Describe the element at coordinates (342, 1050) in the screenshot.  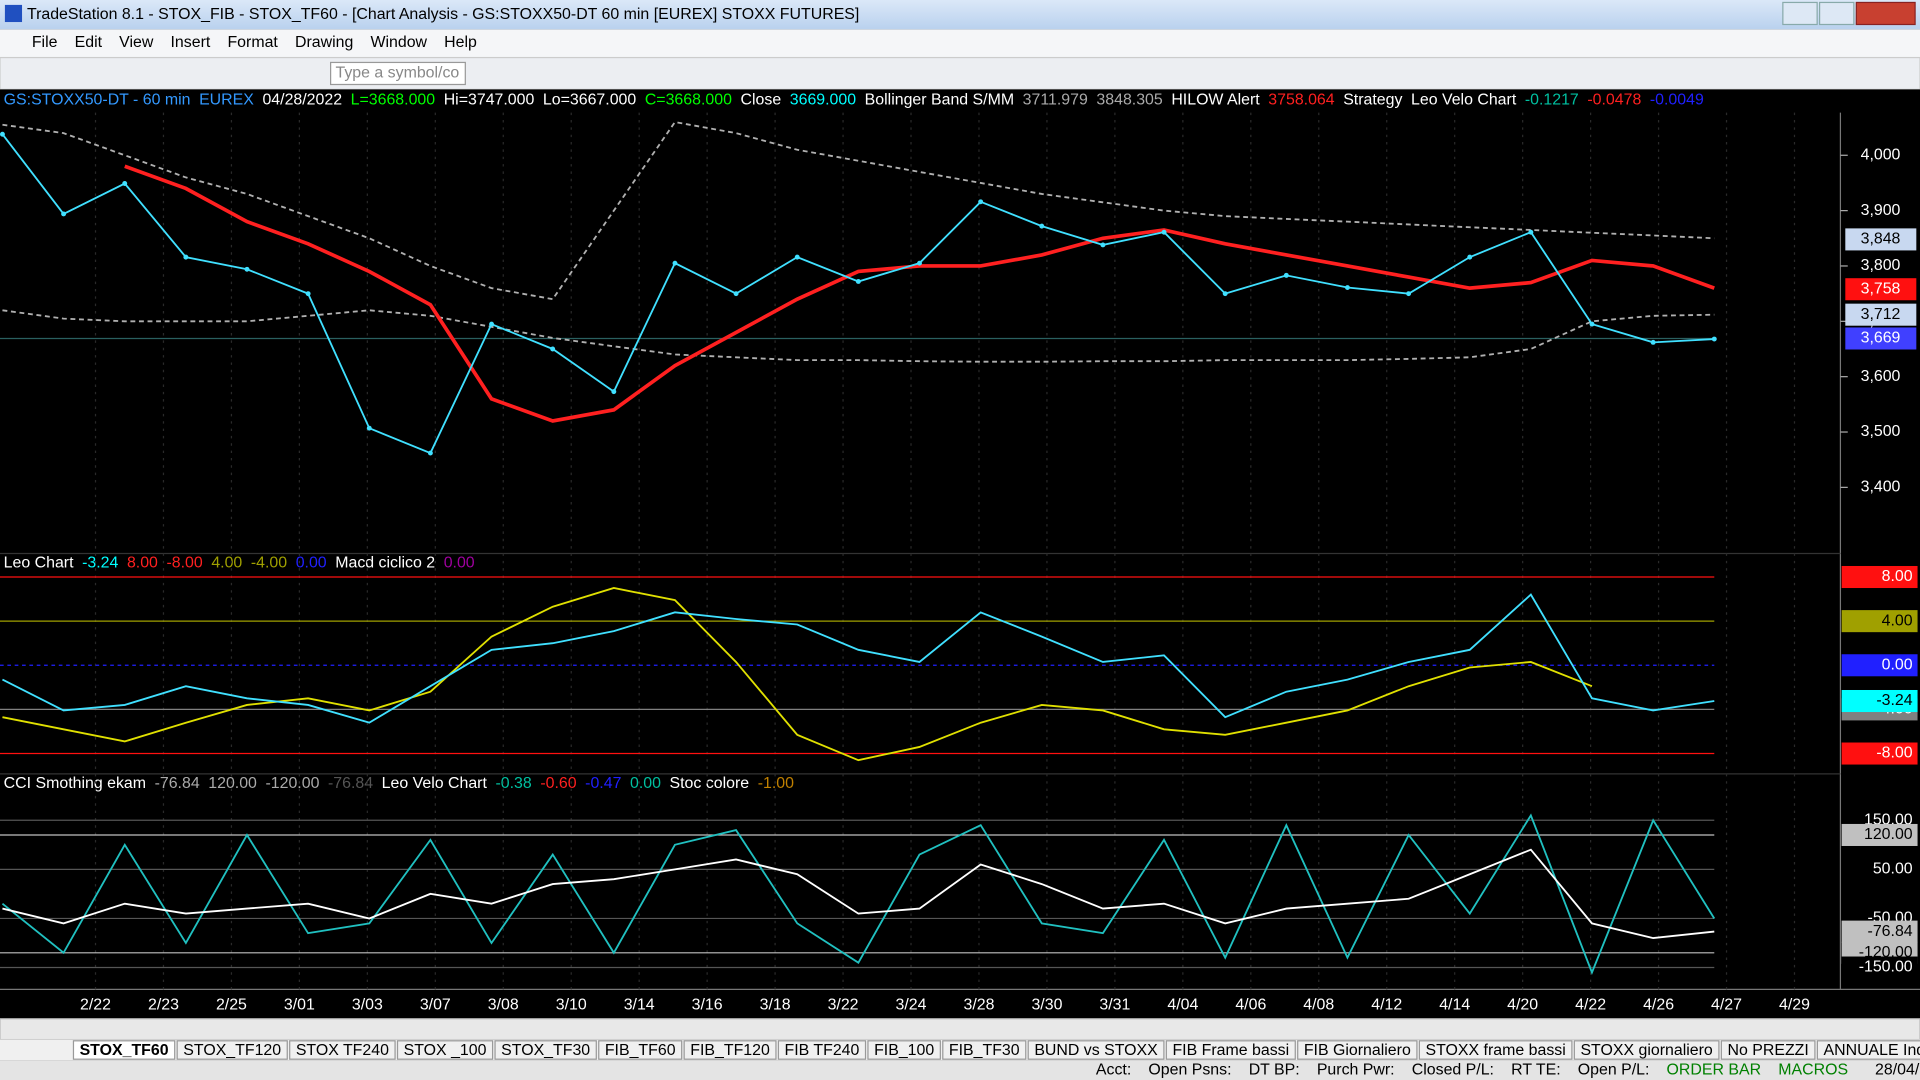
I see `sheet-tab: STOX TF240` at that location.